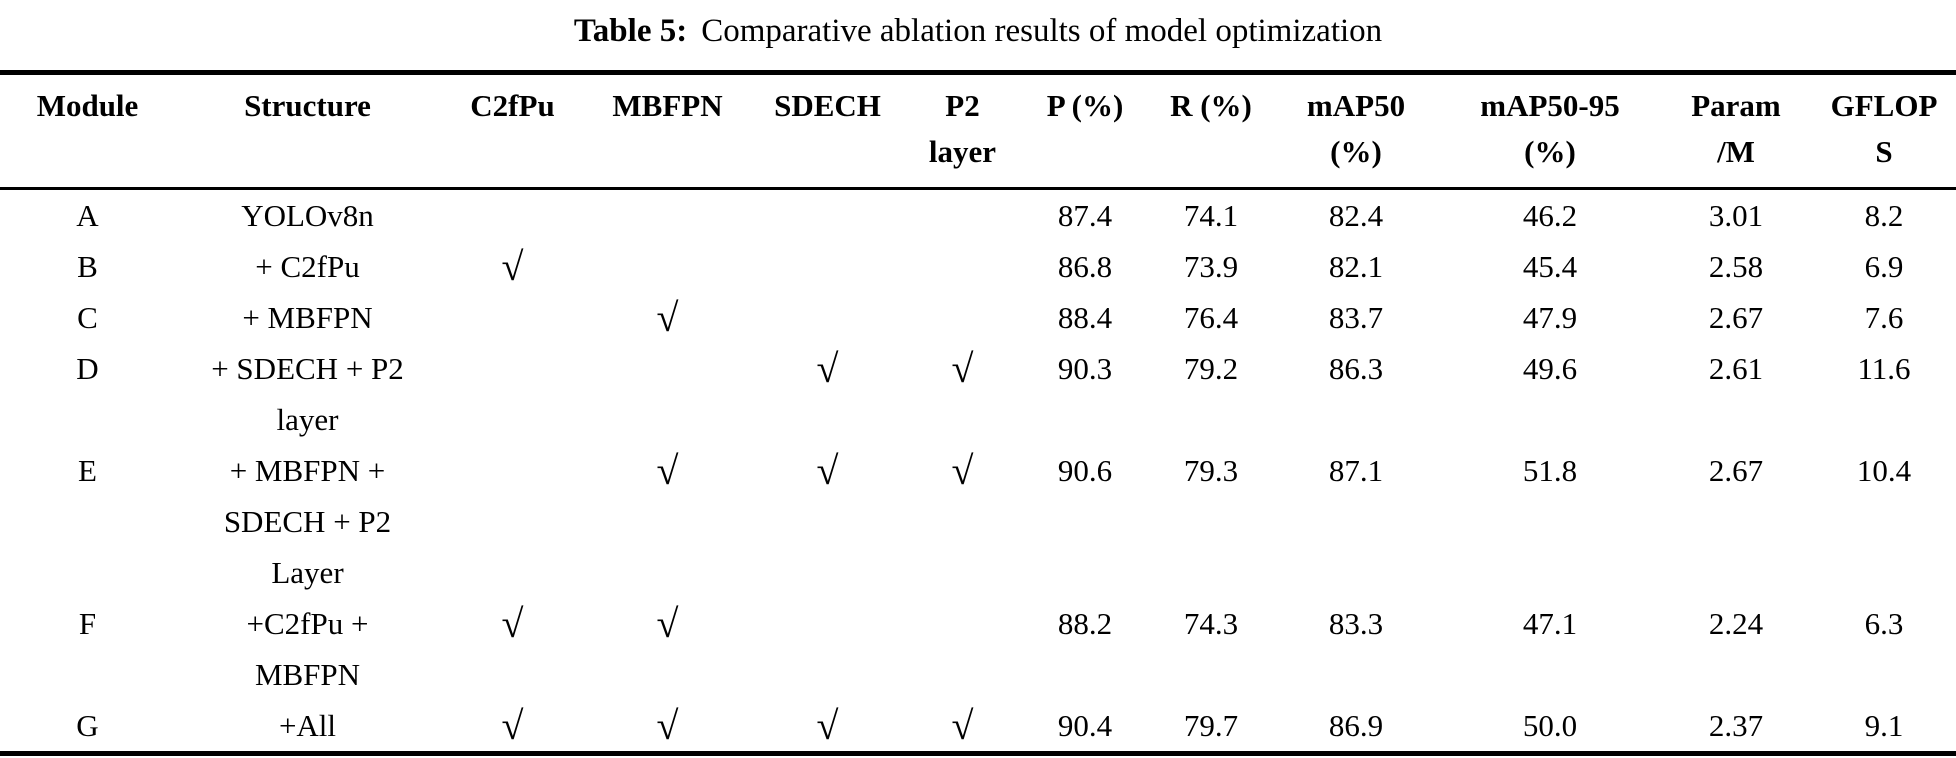 The image size is (1956, 758). I want to click on cell-value-gflops: 10.4, so click(1884, 470).